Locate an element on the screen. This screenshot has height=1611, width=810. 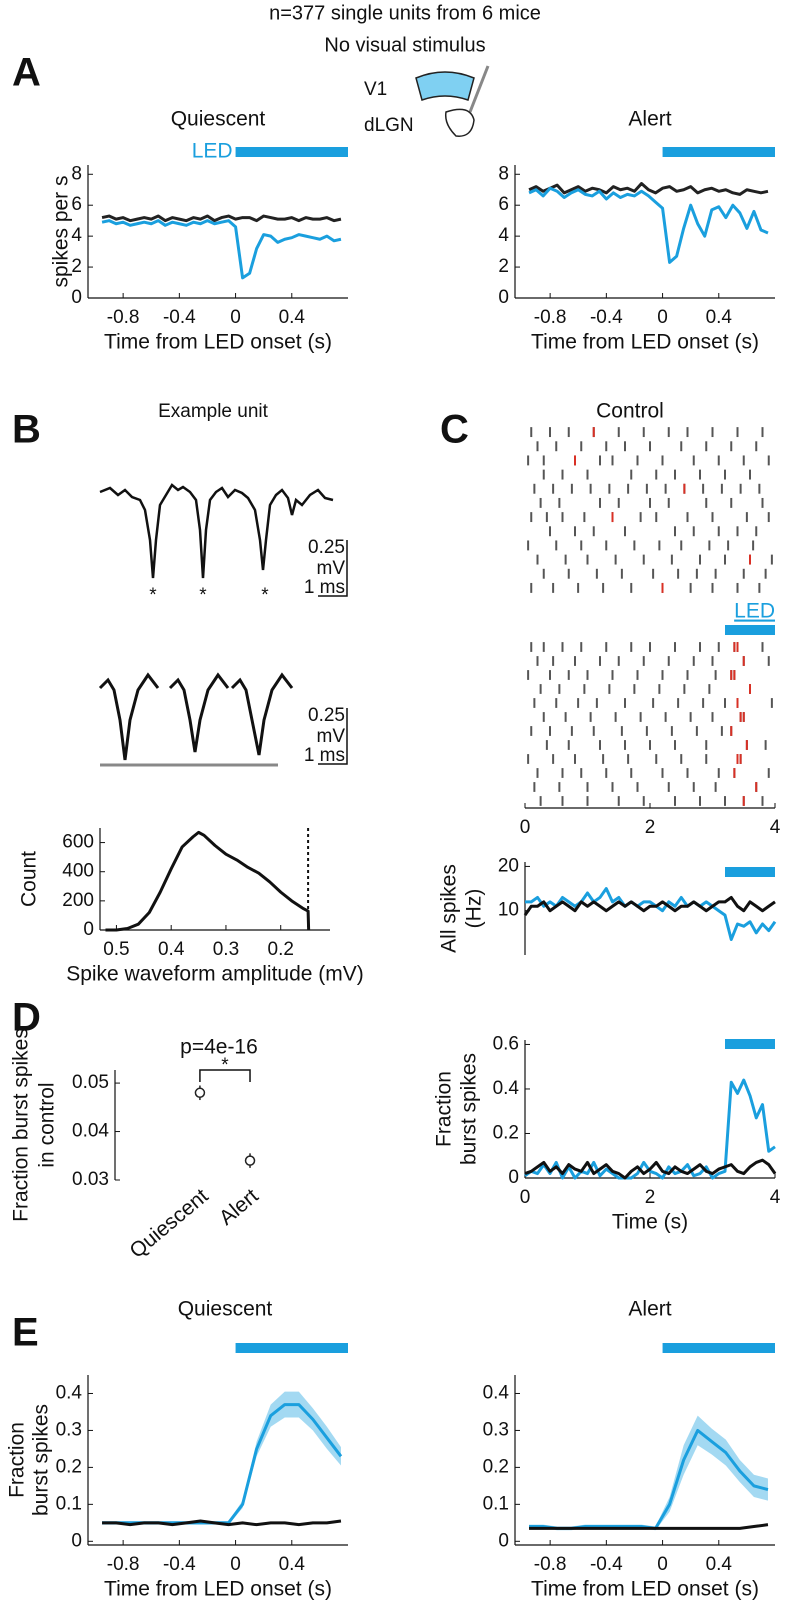
y-axis-label: (Hz) is located at coordinates (474, 909).